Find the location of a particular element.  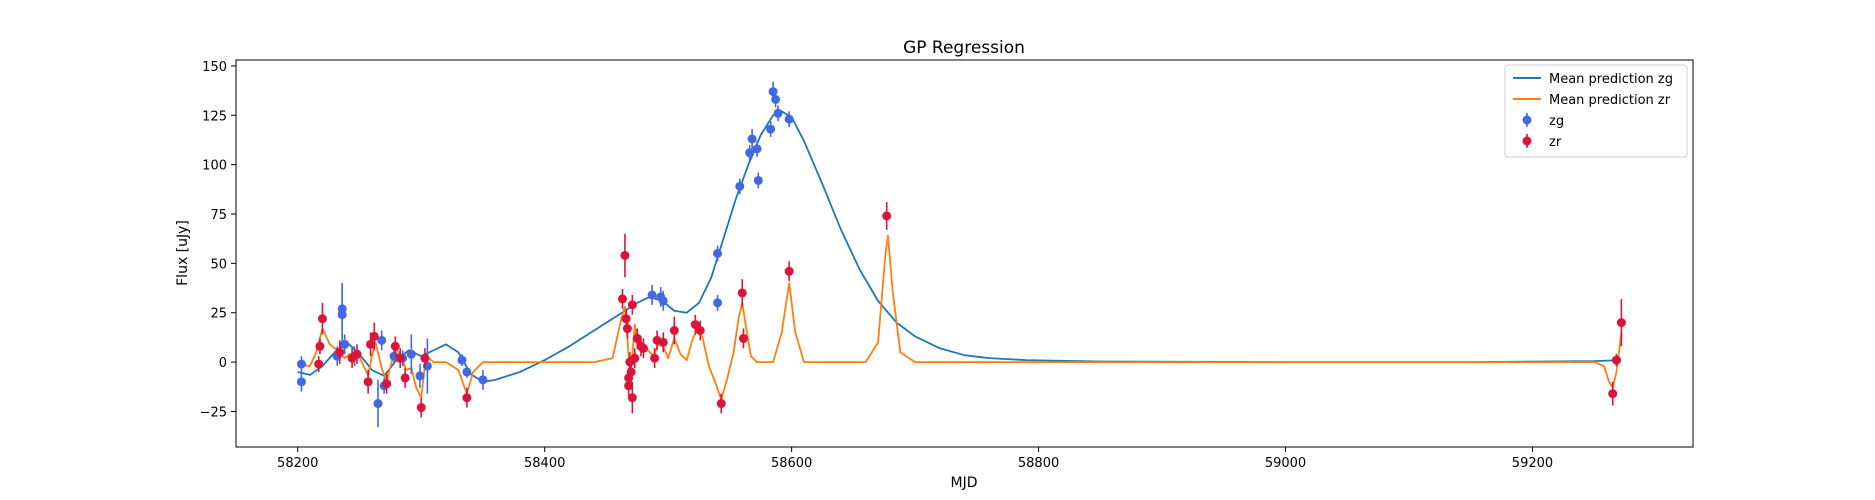

legend-label-zg: zg is located at coordinates (1556, 121).